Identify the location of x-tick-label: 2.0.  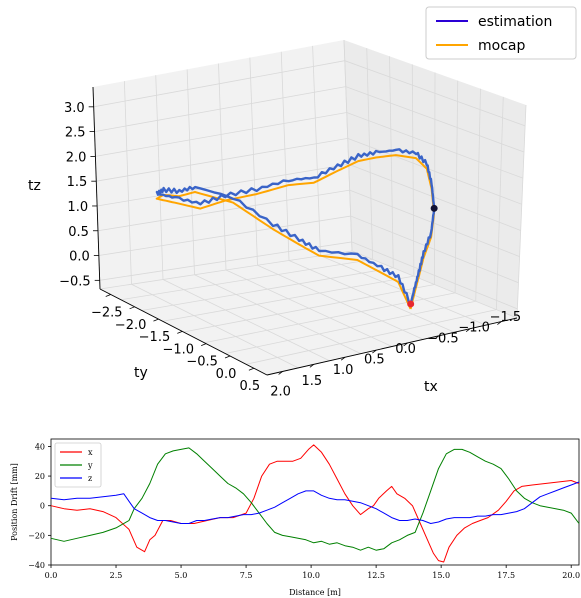
(280, 391).